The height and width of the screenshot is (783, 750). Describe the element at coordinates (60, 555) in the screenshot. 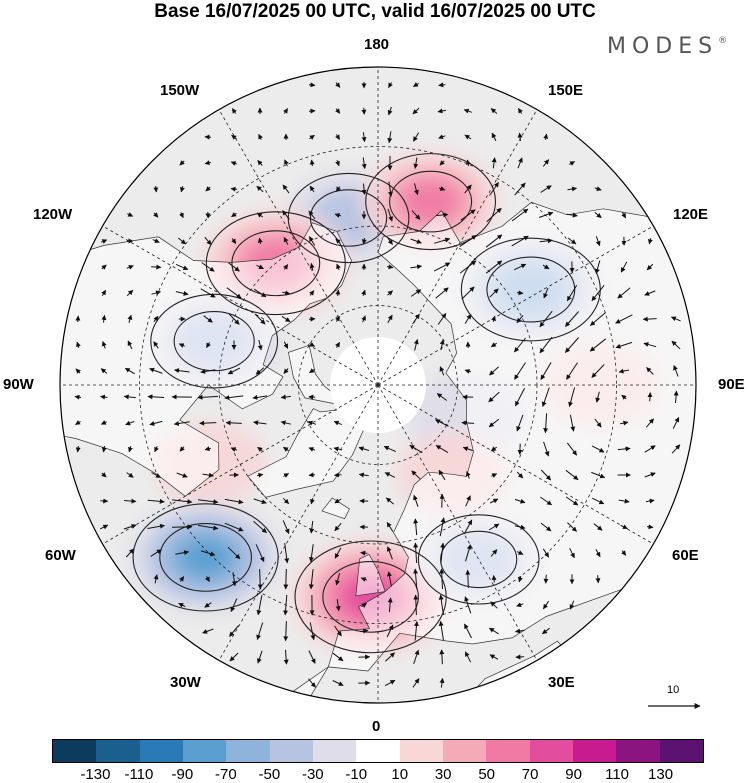

I see `lon-label-60w: 60W` at that location.